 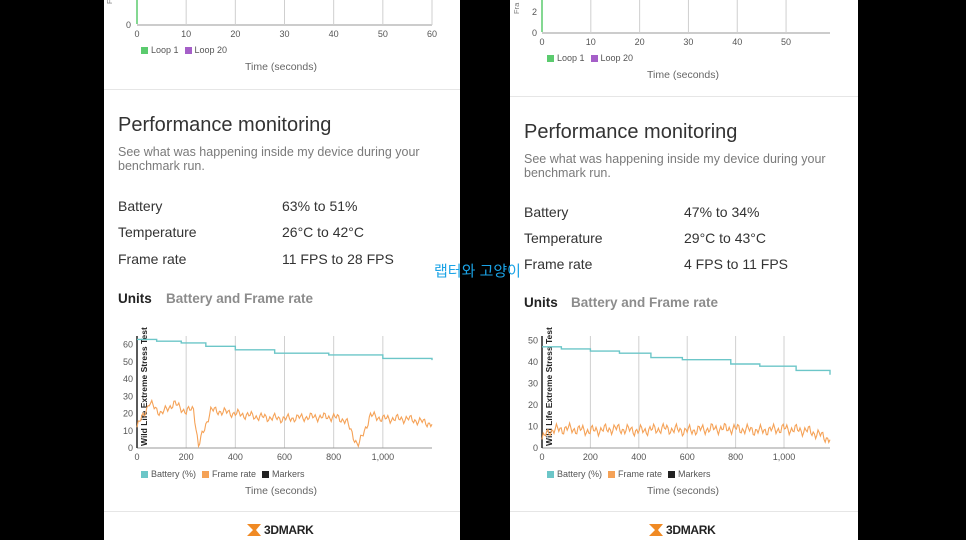 What do you see at coordinates (516, 8) in the screenshot?
I see `loop-chart-y-label: Fra` at bounding box center [516, 8].